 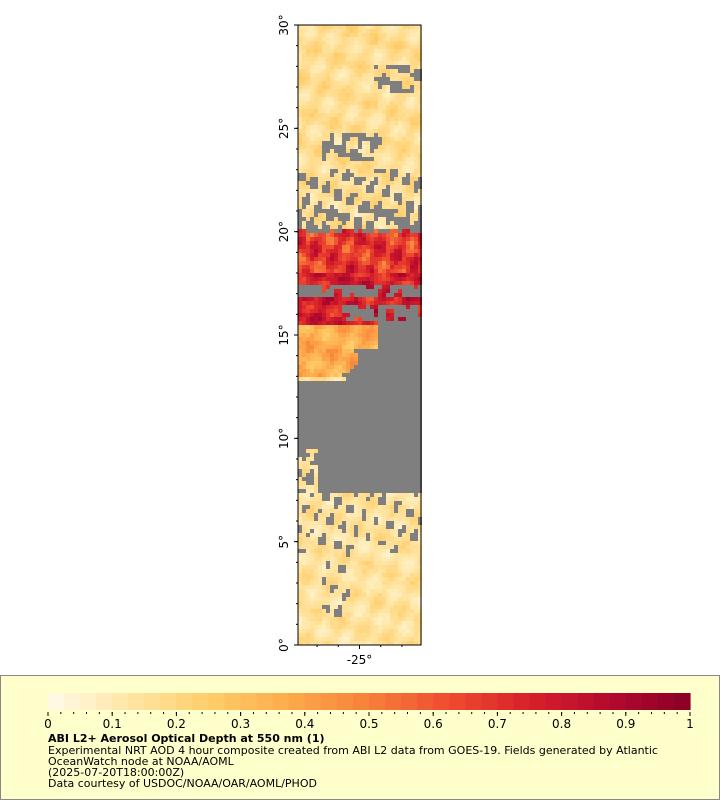 I want to click on aod-colorbar: 0 0.1 0.2 0.3 0.4 0.5 0.6 0.7 0.8 0.9 1, so click(x=369, y=712).